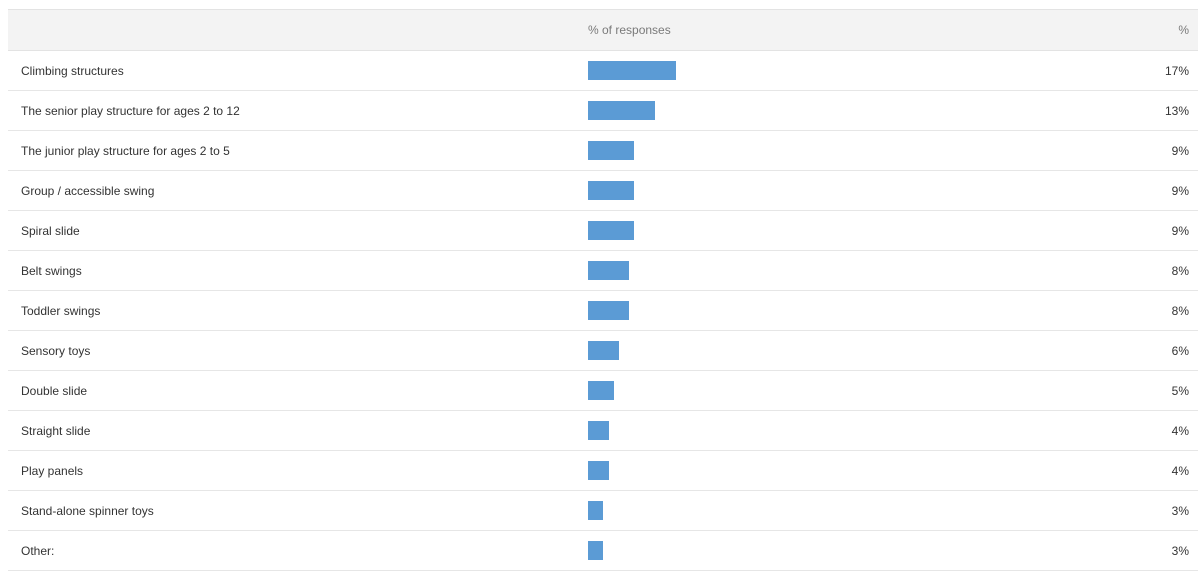 Image resolution: width=1198 pixels, height=571 pixels. What do you see at coordinates (629, 30) in the screenshot?
I see `header-responses-column: % of responses` at bounding box center [629, 30].